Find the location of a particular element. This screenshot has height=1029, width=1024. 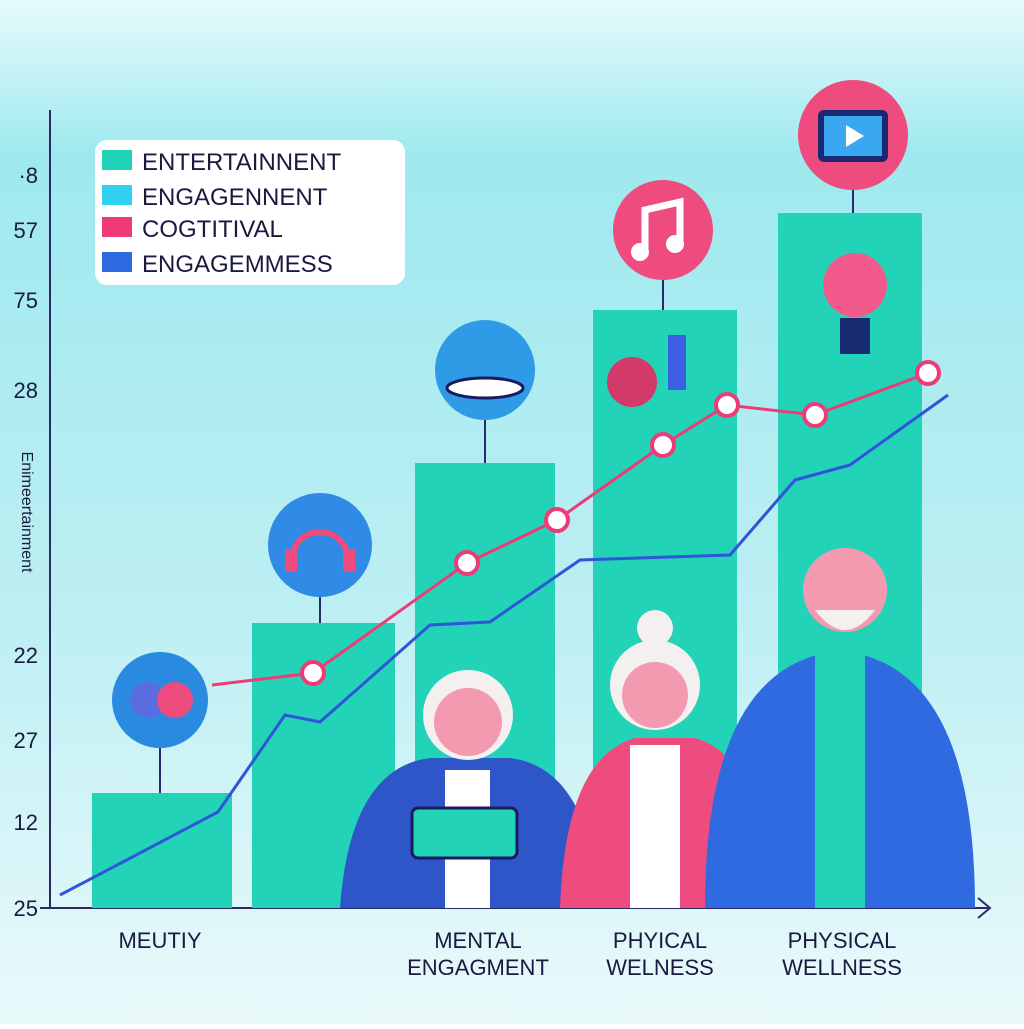

legend-label: COGTITIVAL is located at coordinates (212, 229).